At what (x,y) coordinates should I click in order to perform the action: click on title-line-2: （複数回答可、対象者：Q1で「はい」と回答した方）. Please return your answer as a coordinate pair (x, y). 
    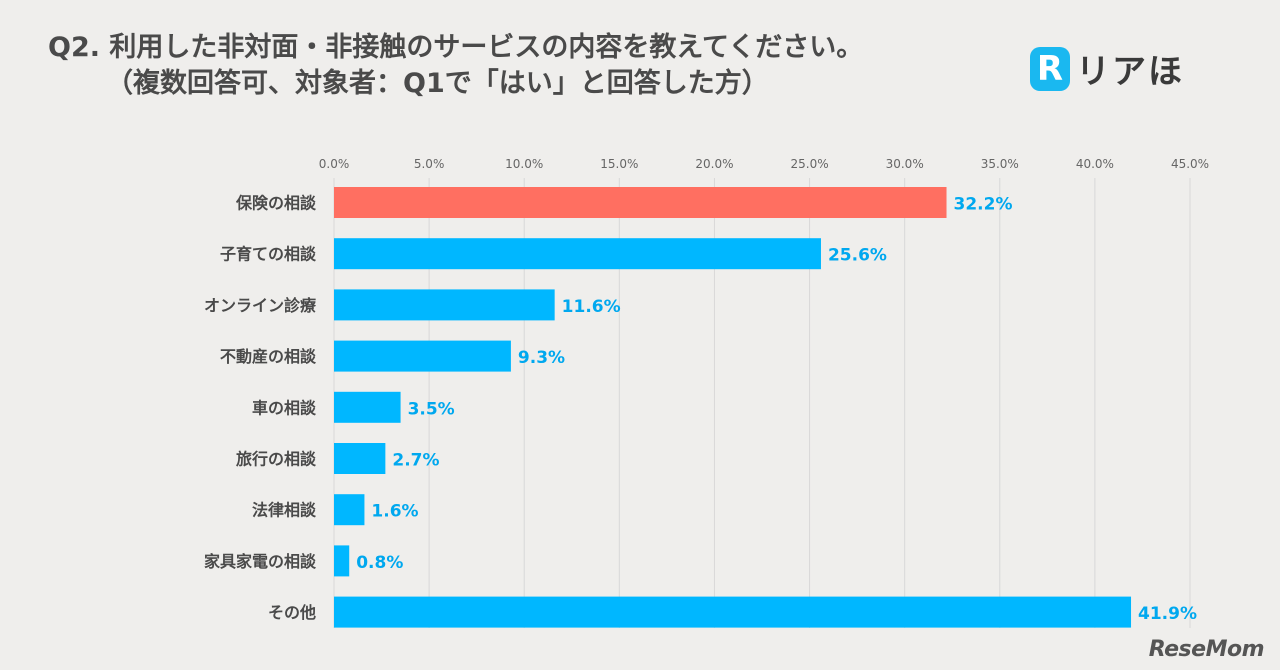
    Looking at the image, I should click on (437, 83).